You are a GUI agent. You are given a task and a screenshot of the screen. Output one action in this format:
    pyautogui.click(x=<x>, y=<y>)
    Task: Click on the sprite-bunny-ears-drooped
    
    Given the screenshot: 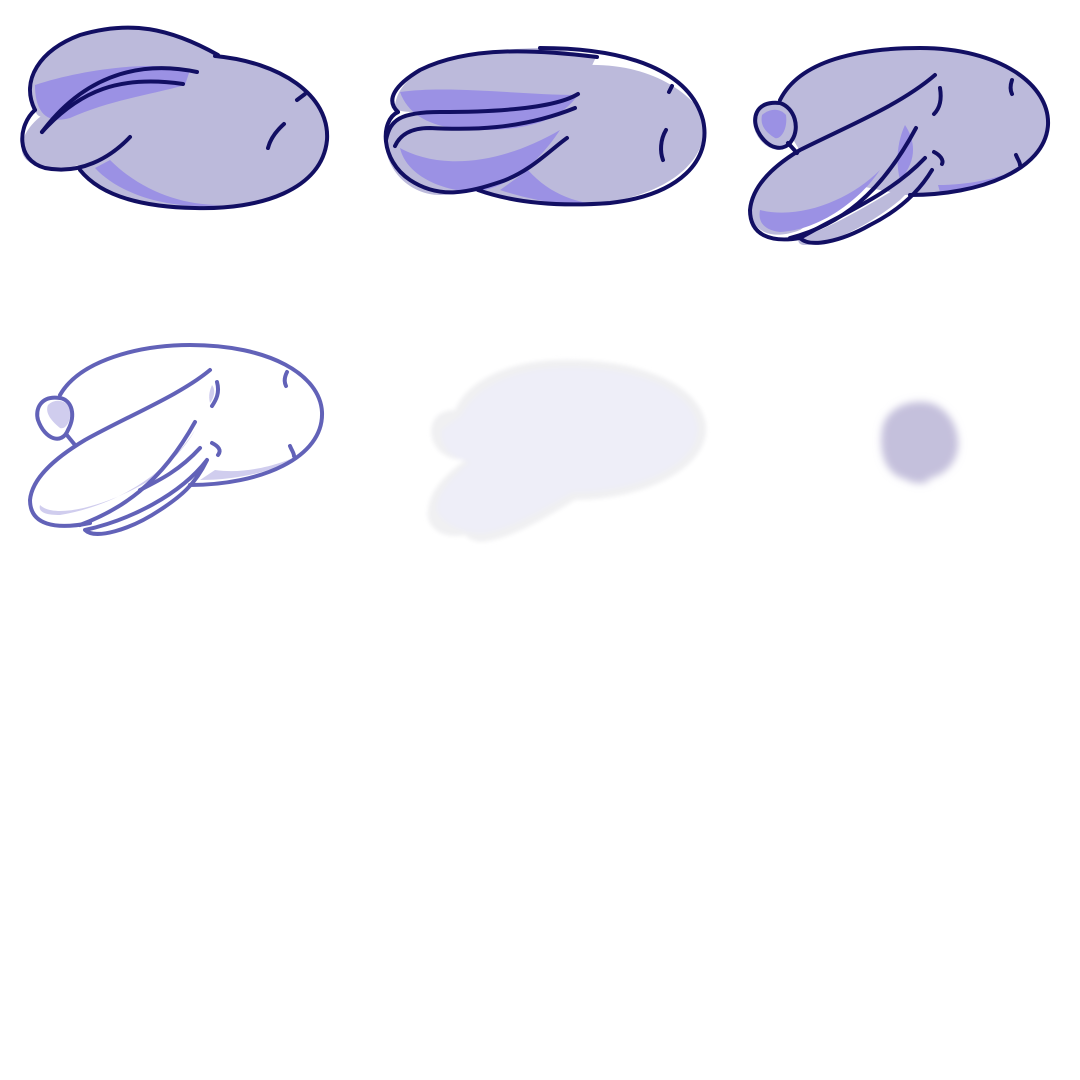 What is the action you would take?
    pyautogui.click(x=175, y=118)
    